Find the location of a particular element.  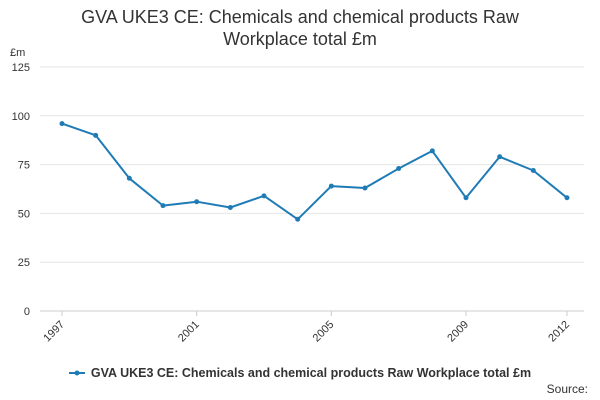

data-point-2009 is located at coordinates (466, 198).